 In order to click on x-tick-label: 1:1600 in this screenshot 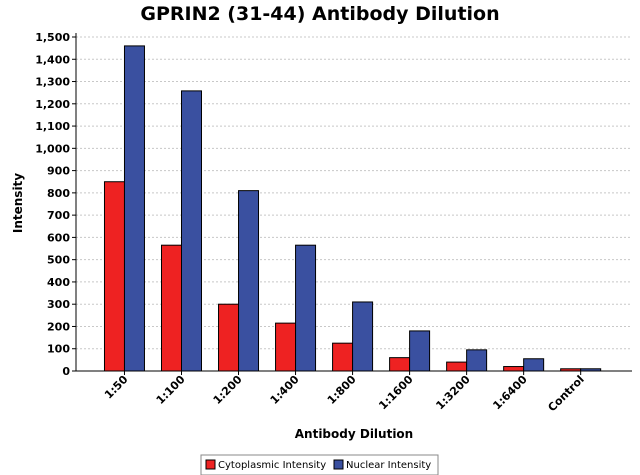, I will do `click(396, 393)`.